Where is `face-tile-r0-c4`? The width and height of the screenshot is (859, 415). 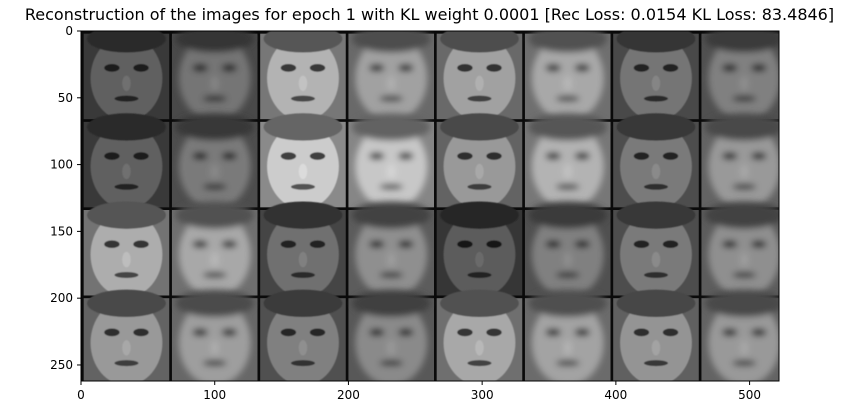 face-tile-r0-c4 is located at coordinates (479, 76).